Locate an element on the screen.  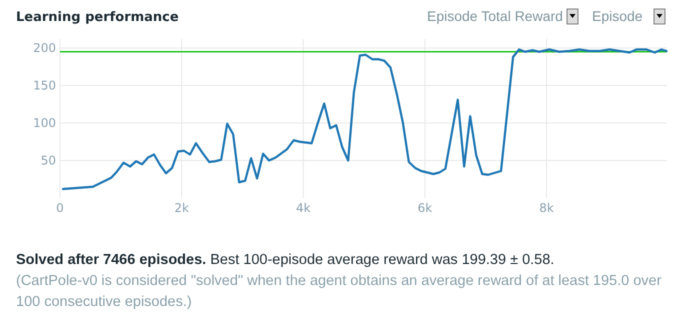
text: Solved after 7466 episodes. is located at coordinates (111, 260).